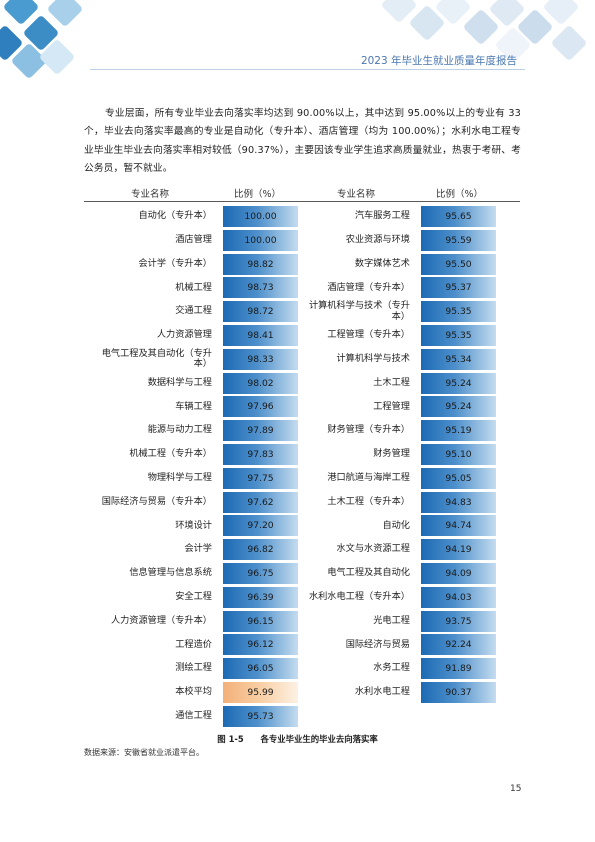 This screenshot has height=842, width=595. What do you see at coordinates (359, 311) in the screenshot?
I see `major-name: 计算机科学与技术（专升本）` at bounding box center [359, 311].